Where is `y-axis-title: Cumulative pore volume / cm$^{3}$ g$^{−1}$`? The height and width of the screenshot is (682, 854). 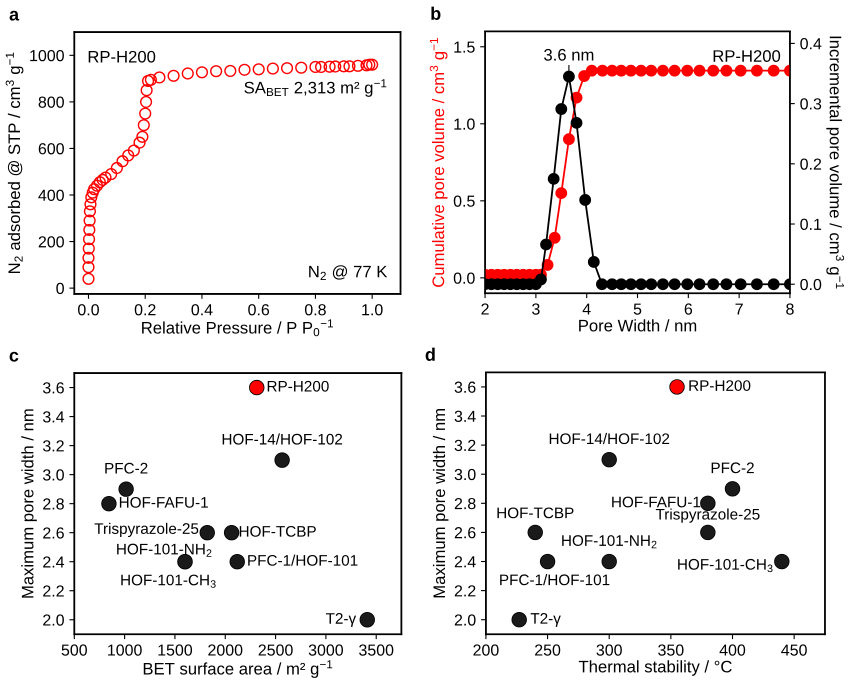
y-axis-title: Cumulative pore volume / cm$^{3}$ g$^{−1}$ is located at coordinates (439, 162).